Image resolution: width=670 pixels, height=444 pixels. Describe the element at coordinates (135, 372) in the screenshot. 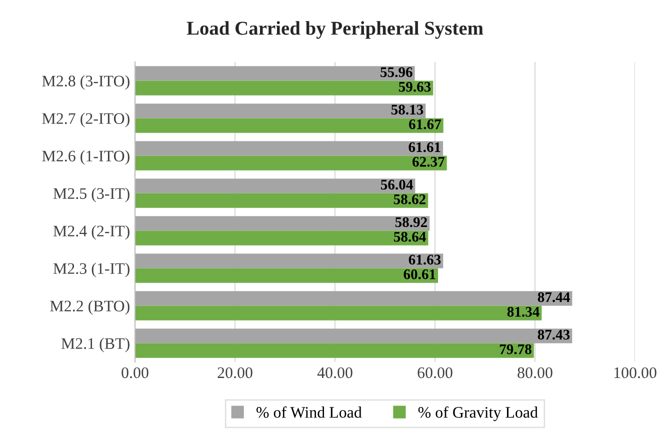

I see `x-tick-label: 0.00` at that location.